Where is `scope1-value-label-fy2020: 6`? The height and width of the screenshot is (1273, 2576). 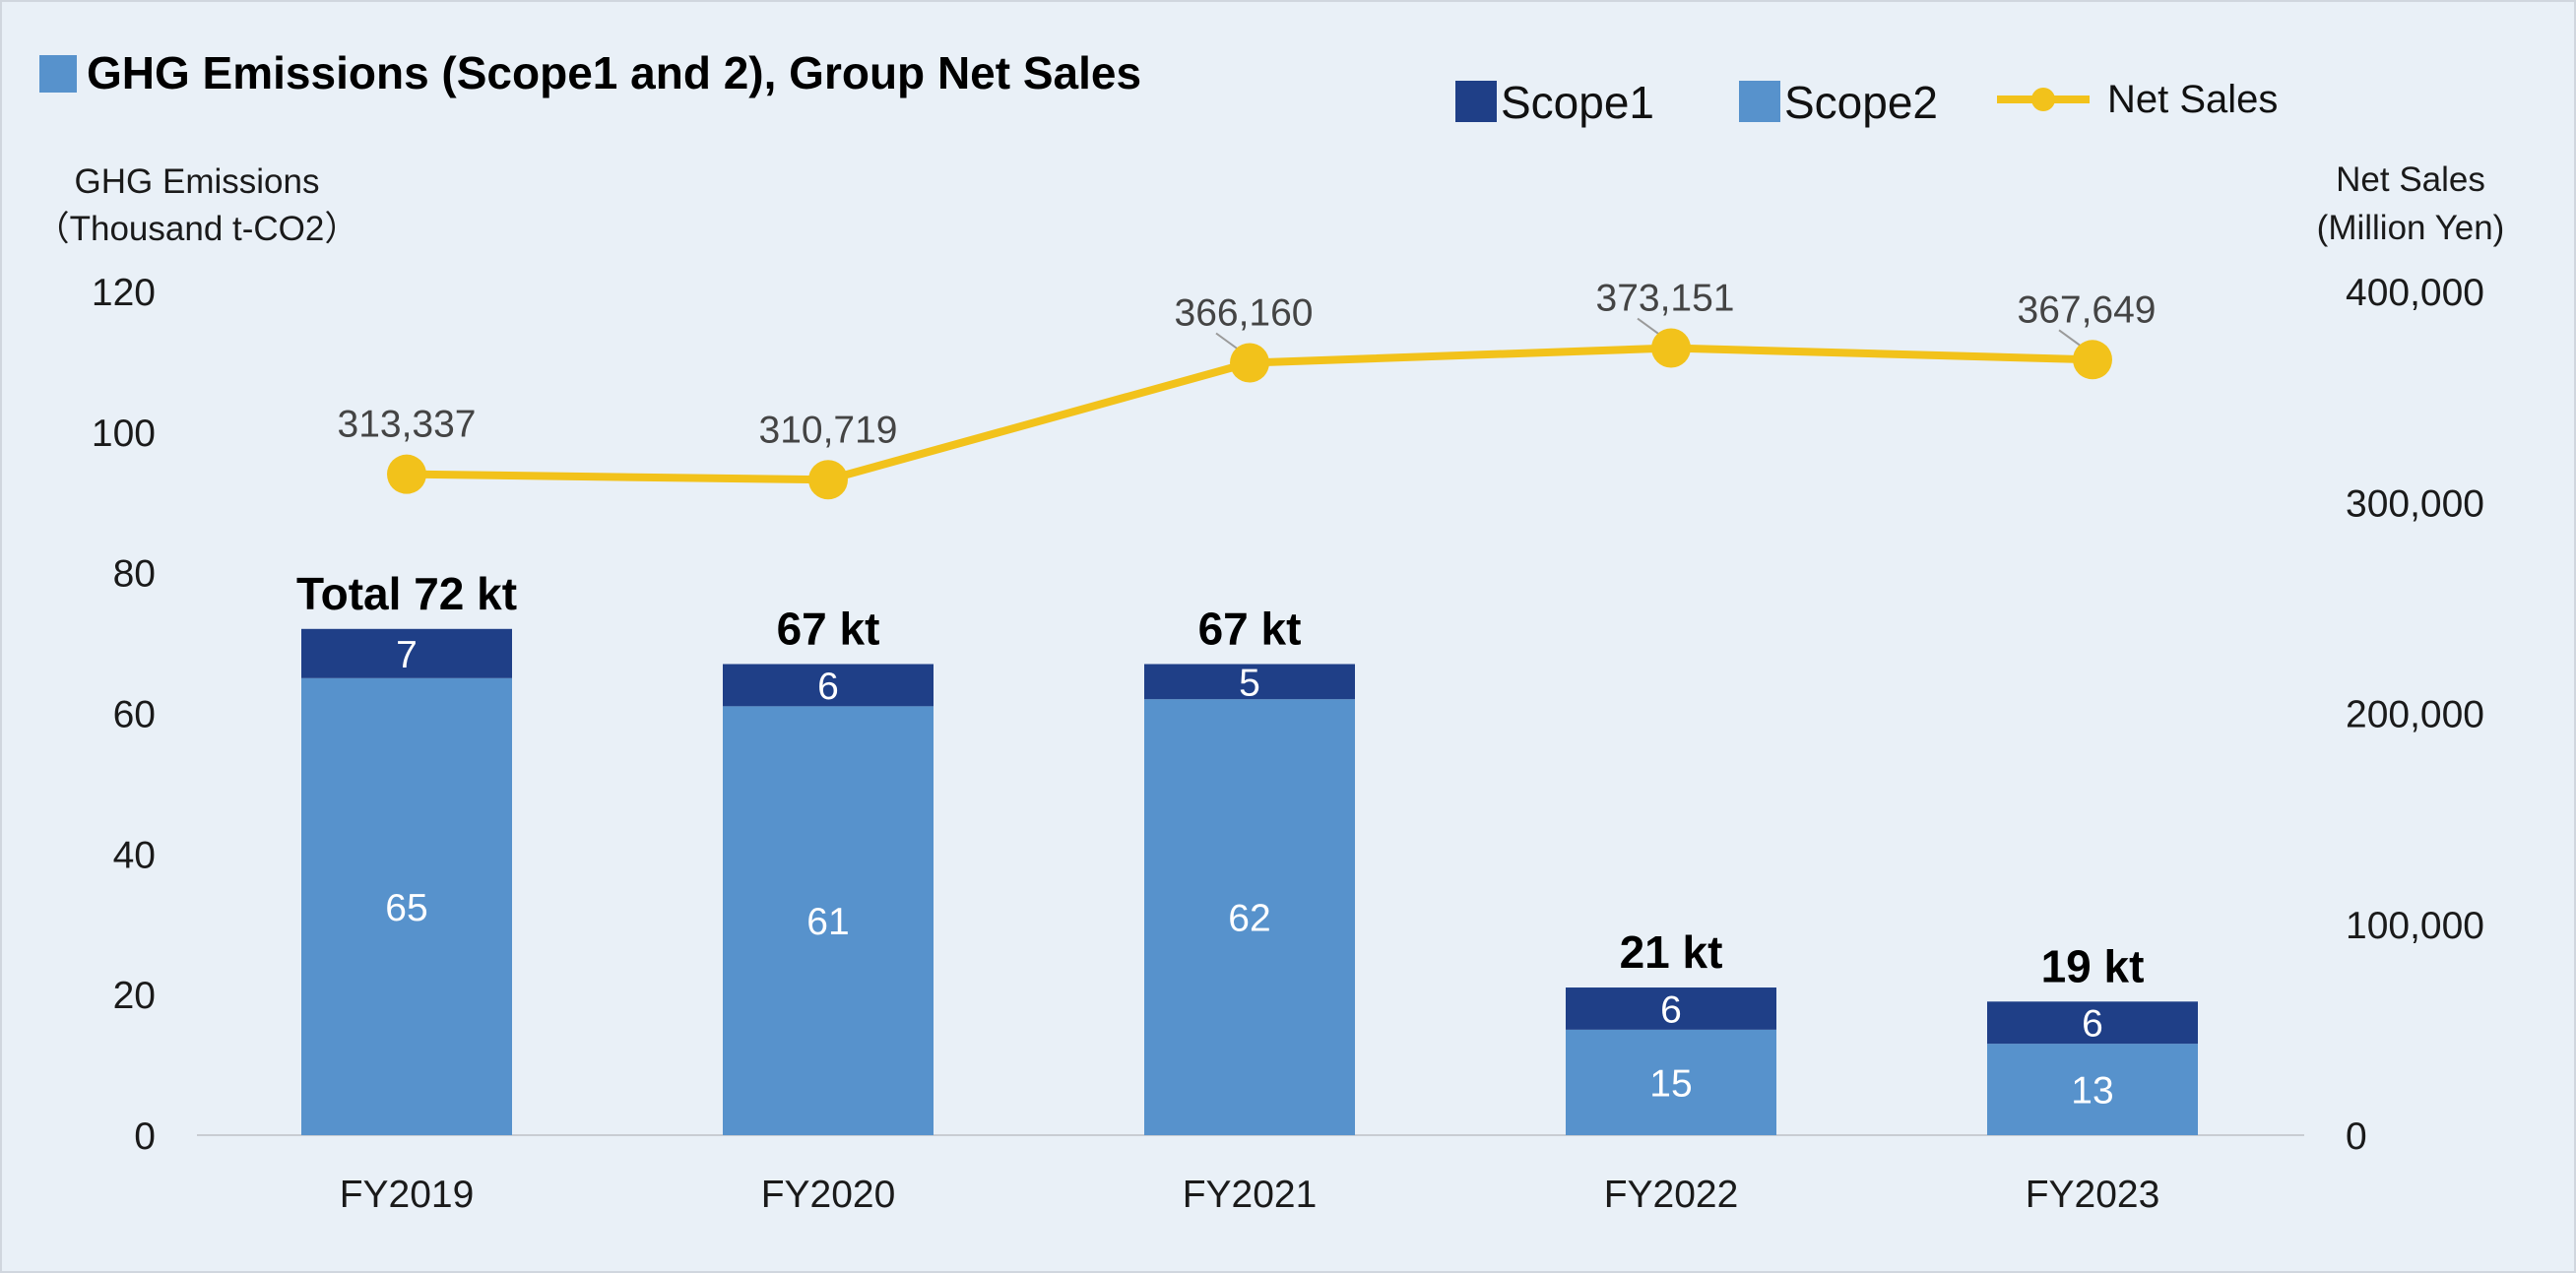 scope1-value-label-fy2020: 6 is located at coordinates (828, 687).